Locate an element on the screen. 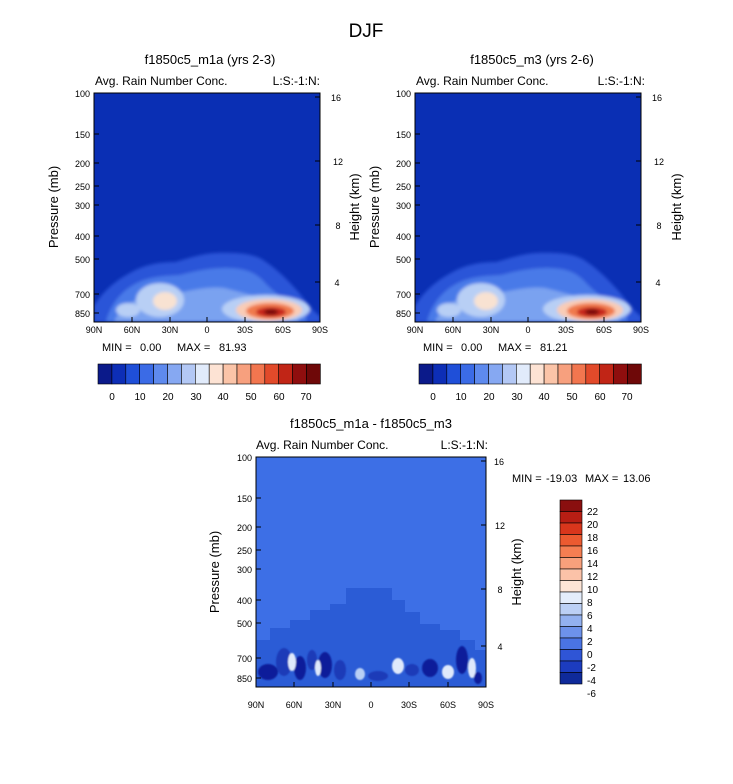 Image resolution: width=733 pixels, height=784 pixels. colorbar-label: 60 is located at coordinates (600, 397).